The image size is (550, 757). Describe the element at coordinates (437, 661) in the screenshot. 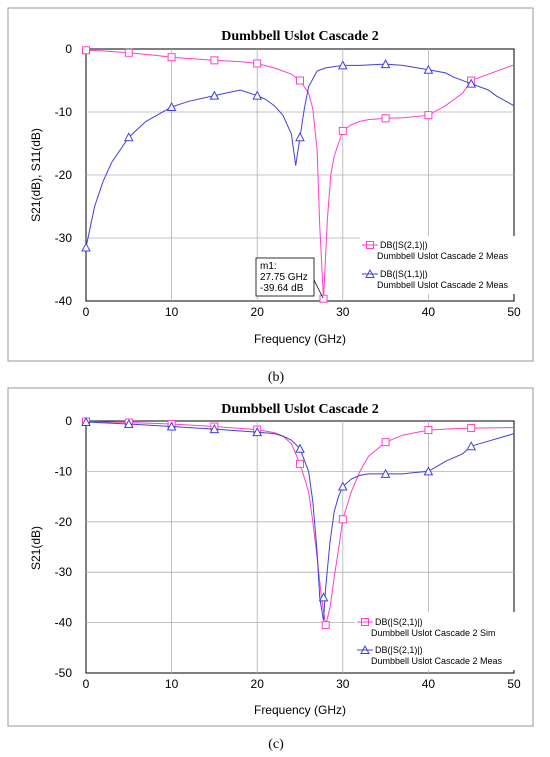

I see `chart-c-legend-sub-2: Dumbbell Uslot Cascade 2 Meas` at that location.